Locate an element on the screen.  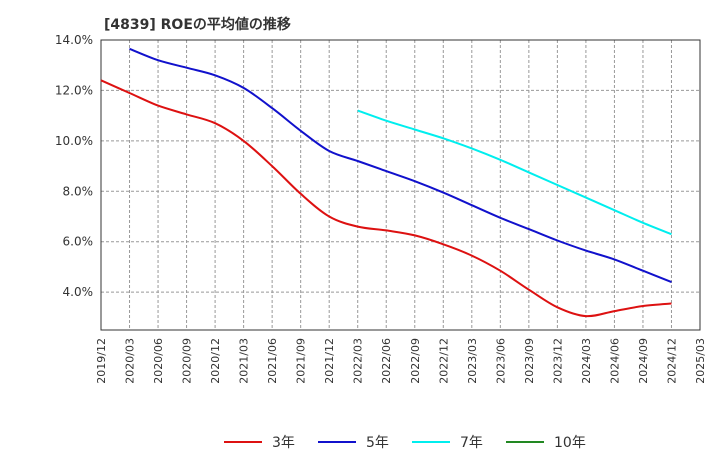
x-tick-label: 2024/03 is located at coordinates (586, 361).